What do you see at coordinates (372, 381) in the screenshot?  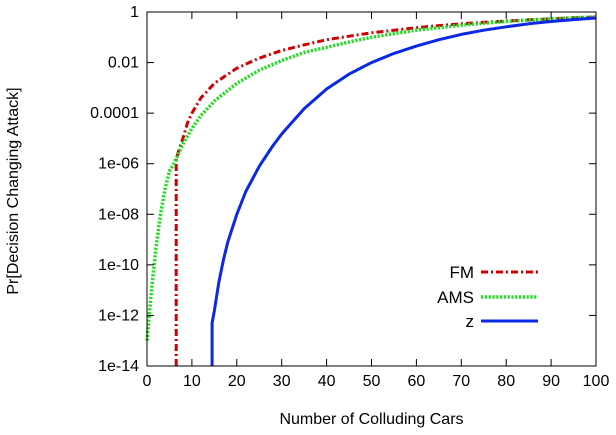 I see `x-tick-label: 50` at bounding box center [372, 381].